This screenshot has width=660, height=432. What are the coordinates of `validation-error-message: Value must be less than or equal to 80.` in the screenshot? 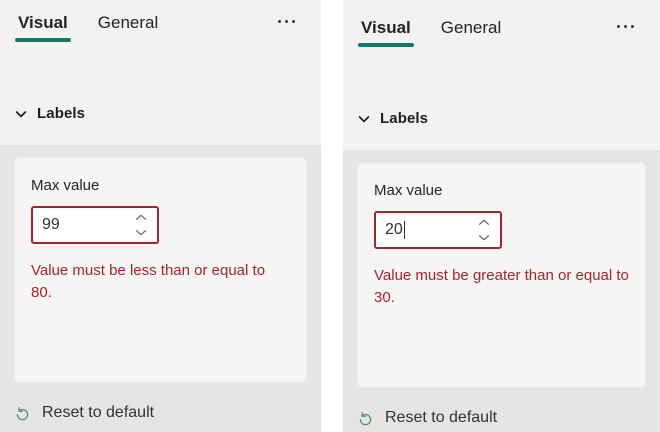 It's located at (148, 281).